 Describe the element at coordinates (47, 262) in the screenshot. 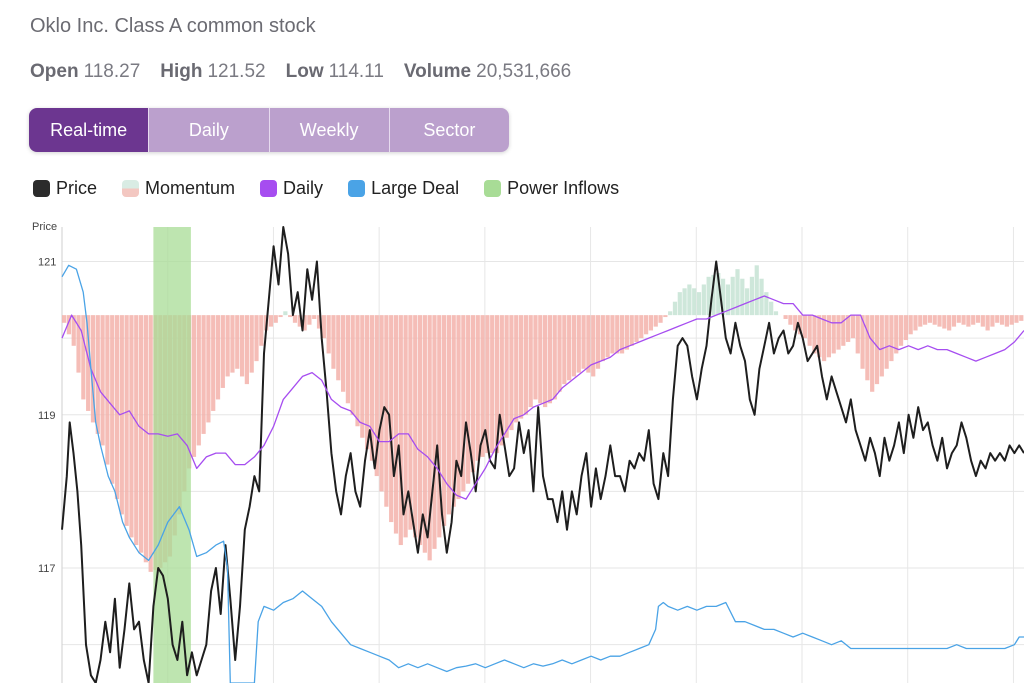

I see `y-tick-label: 121` at that location.